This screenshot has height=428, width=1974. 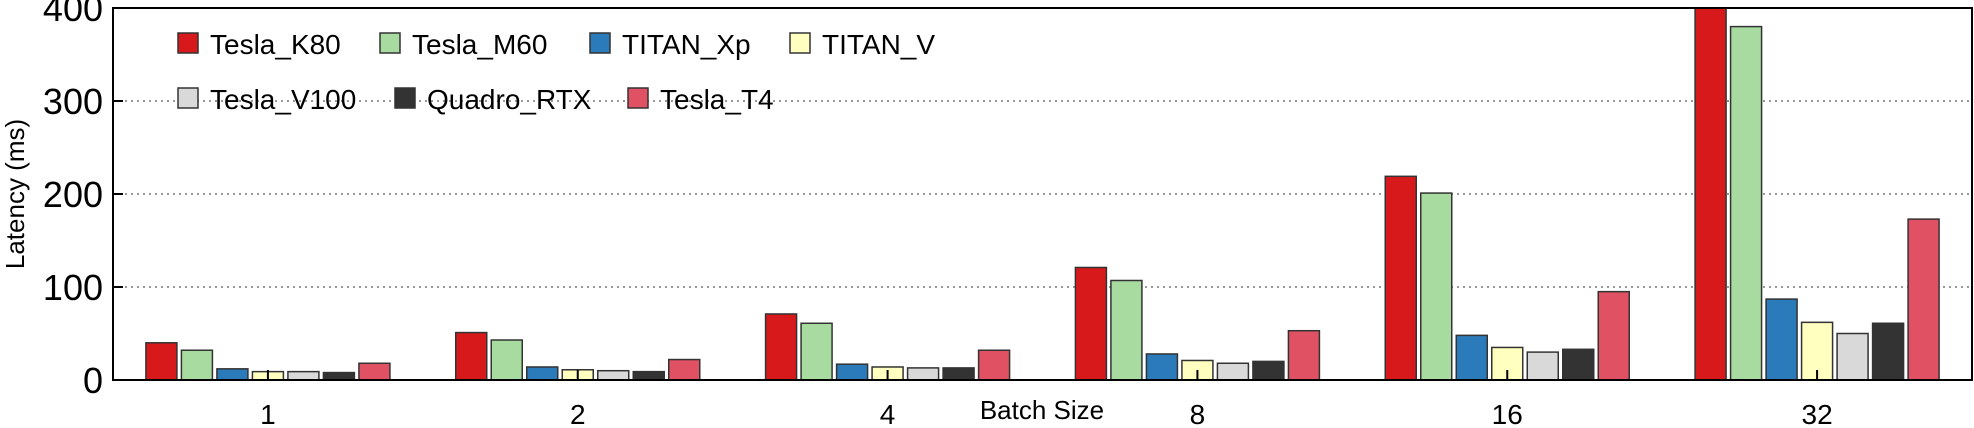 I want to click on x-tick-label-8: 8, so click(x=1198, y=413).